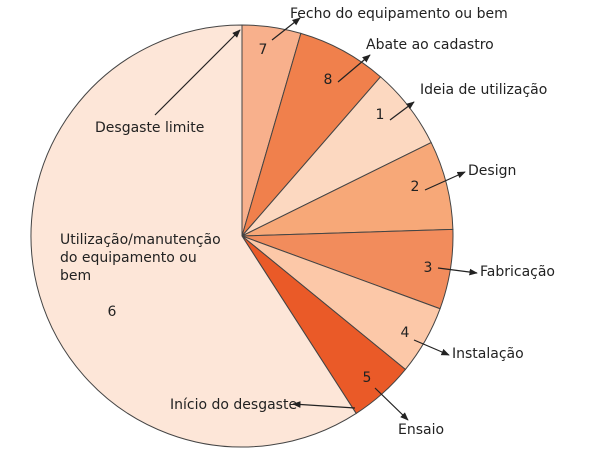 Image resolution: width=599 pixels, height=453 pixels. What do you see at coordinates (380, 115) in the screenshot?
I see `slice-label: 1` at bounding box center [380, 115].